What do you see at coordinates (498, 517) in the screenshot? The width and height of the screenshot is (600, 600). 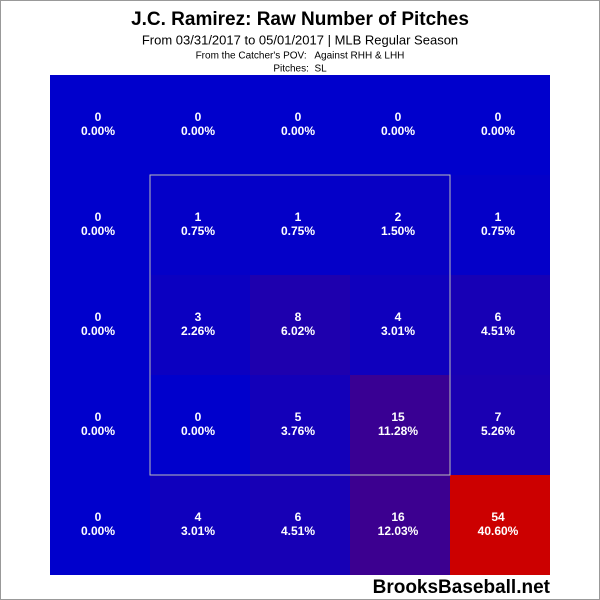 I see `cell-count: 54` at bounding box center [498, 517].